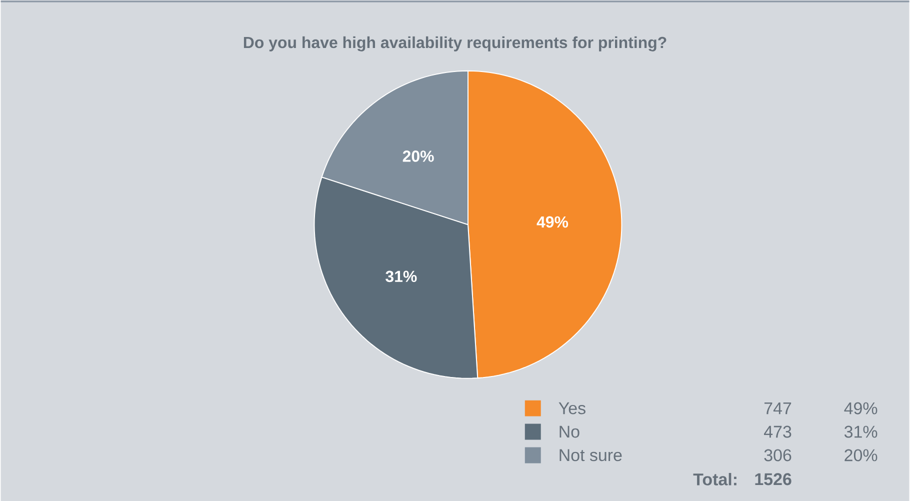 The width and height of the screenshot is (910, 501). Describe the element at coordinates (861, 432) in the screenshot. I see `text: 31%` at that location.